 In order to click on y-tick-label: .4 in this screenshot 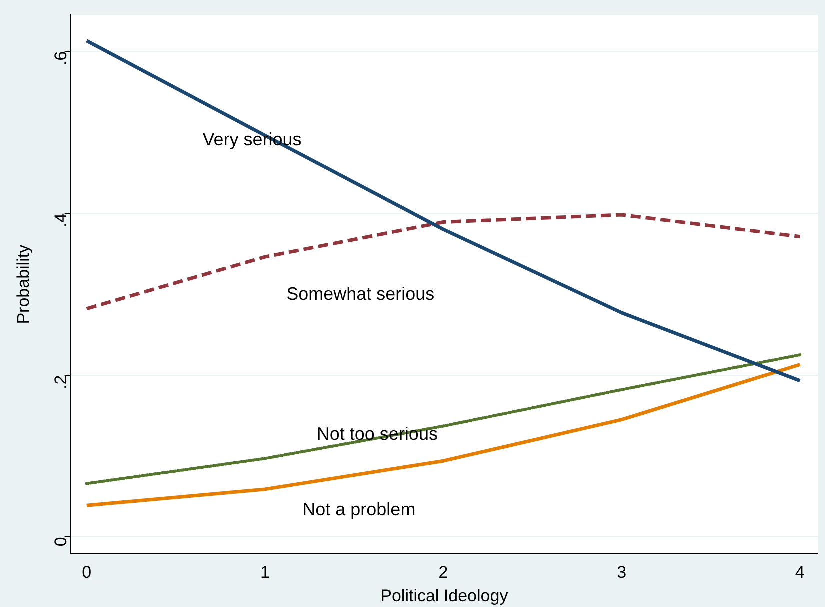, I will do `click(60, 220)`.